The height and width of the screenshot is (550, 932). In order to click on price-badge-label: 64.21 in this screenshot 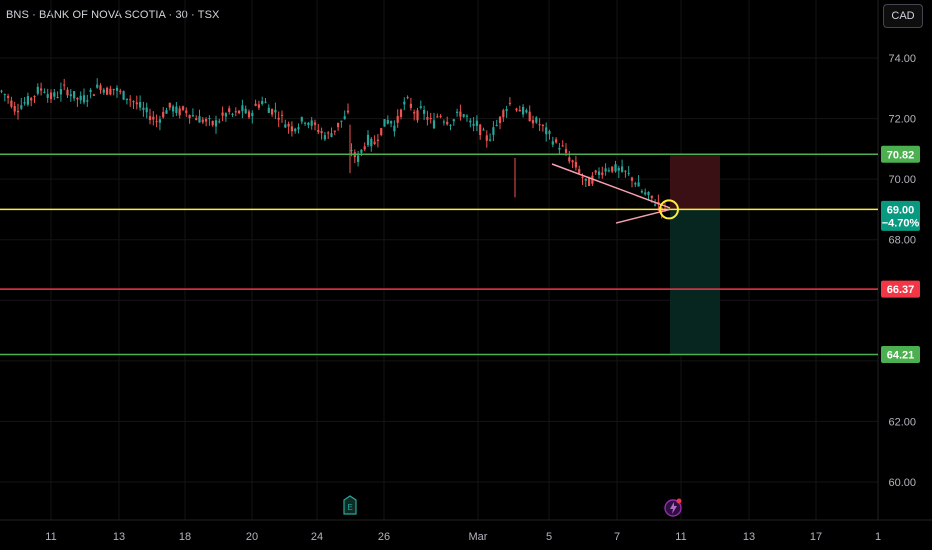, I will do `click(901, 355)`.